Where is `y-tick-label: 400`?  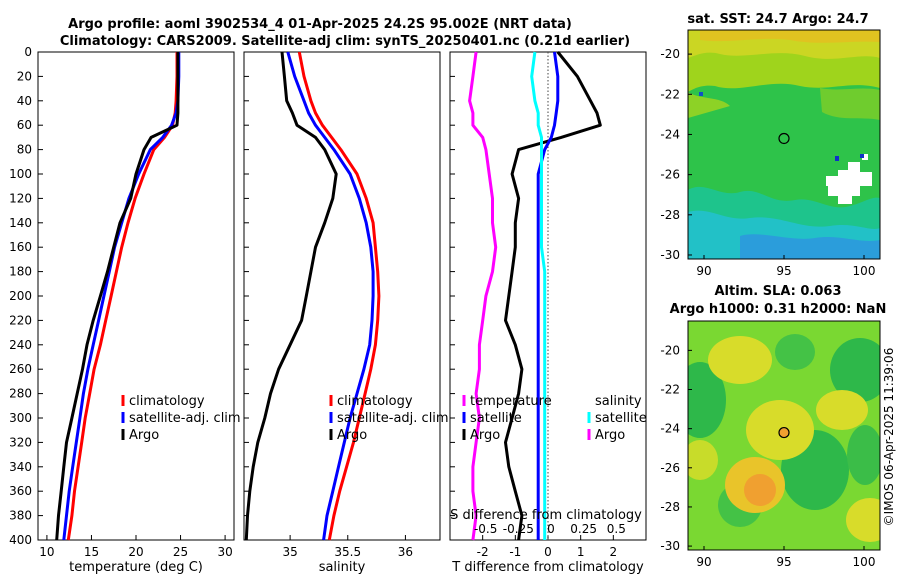
y-tick-label: 400 is located at coordinates (20, 540).